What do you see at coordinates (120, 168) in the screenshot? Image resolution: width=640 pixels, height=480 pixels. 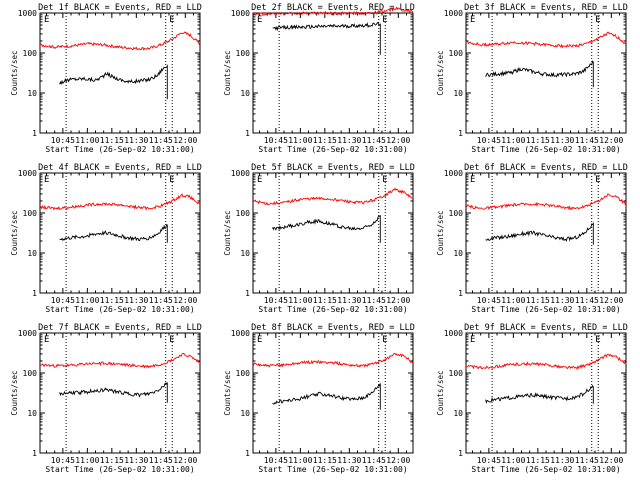 I see `panel-title: Det 4f BLACK = Events, RED = LLD` at bounding box center [120, 168].